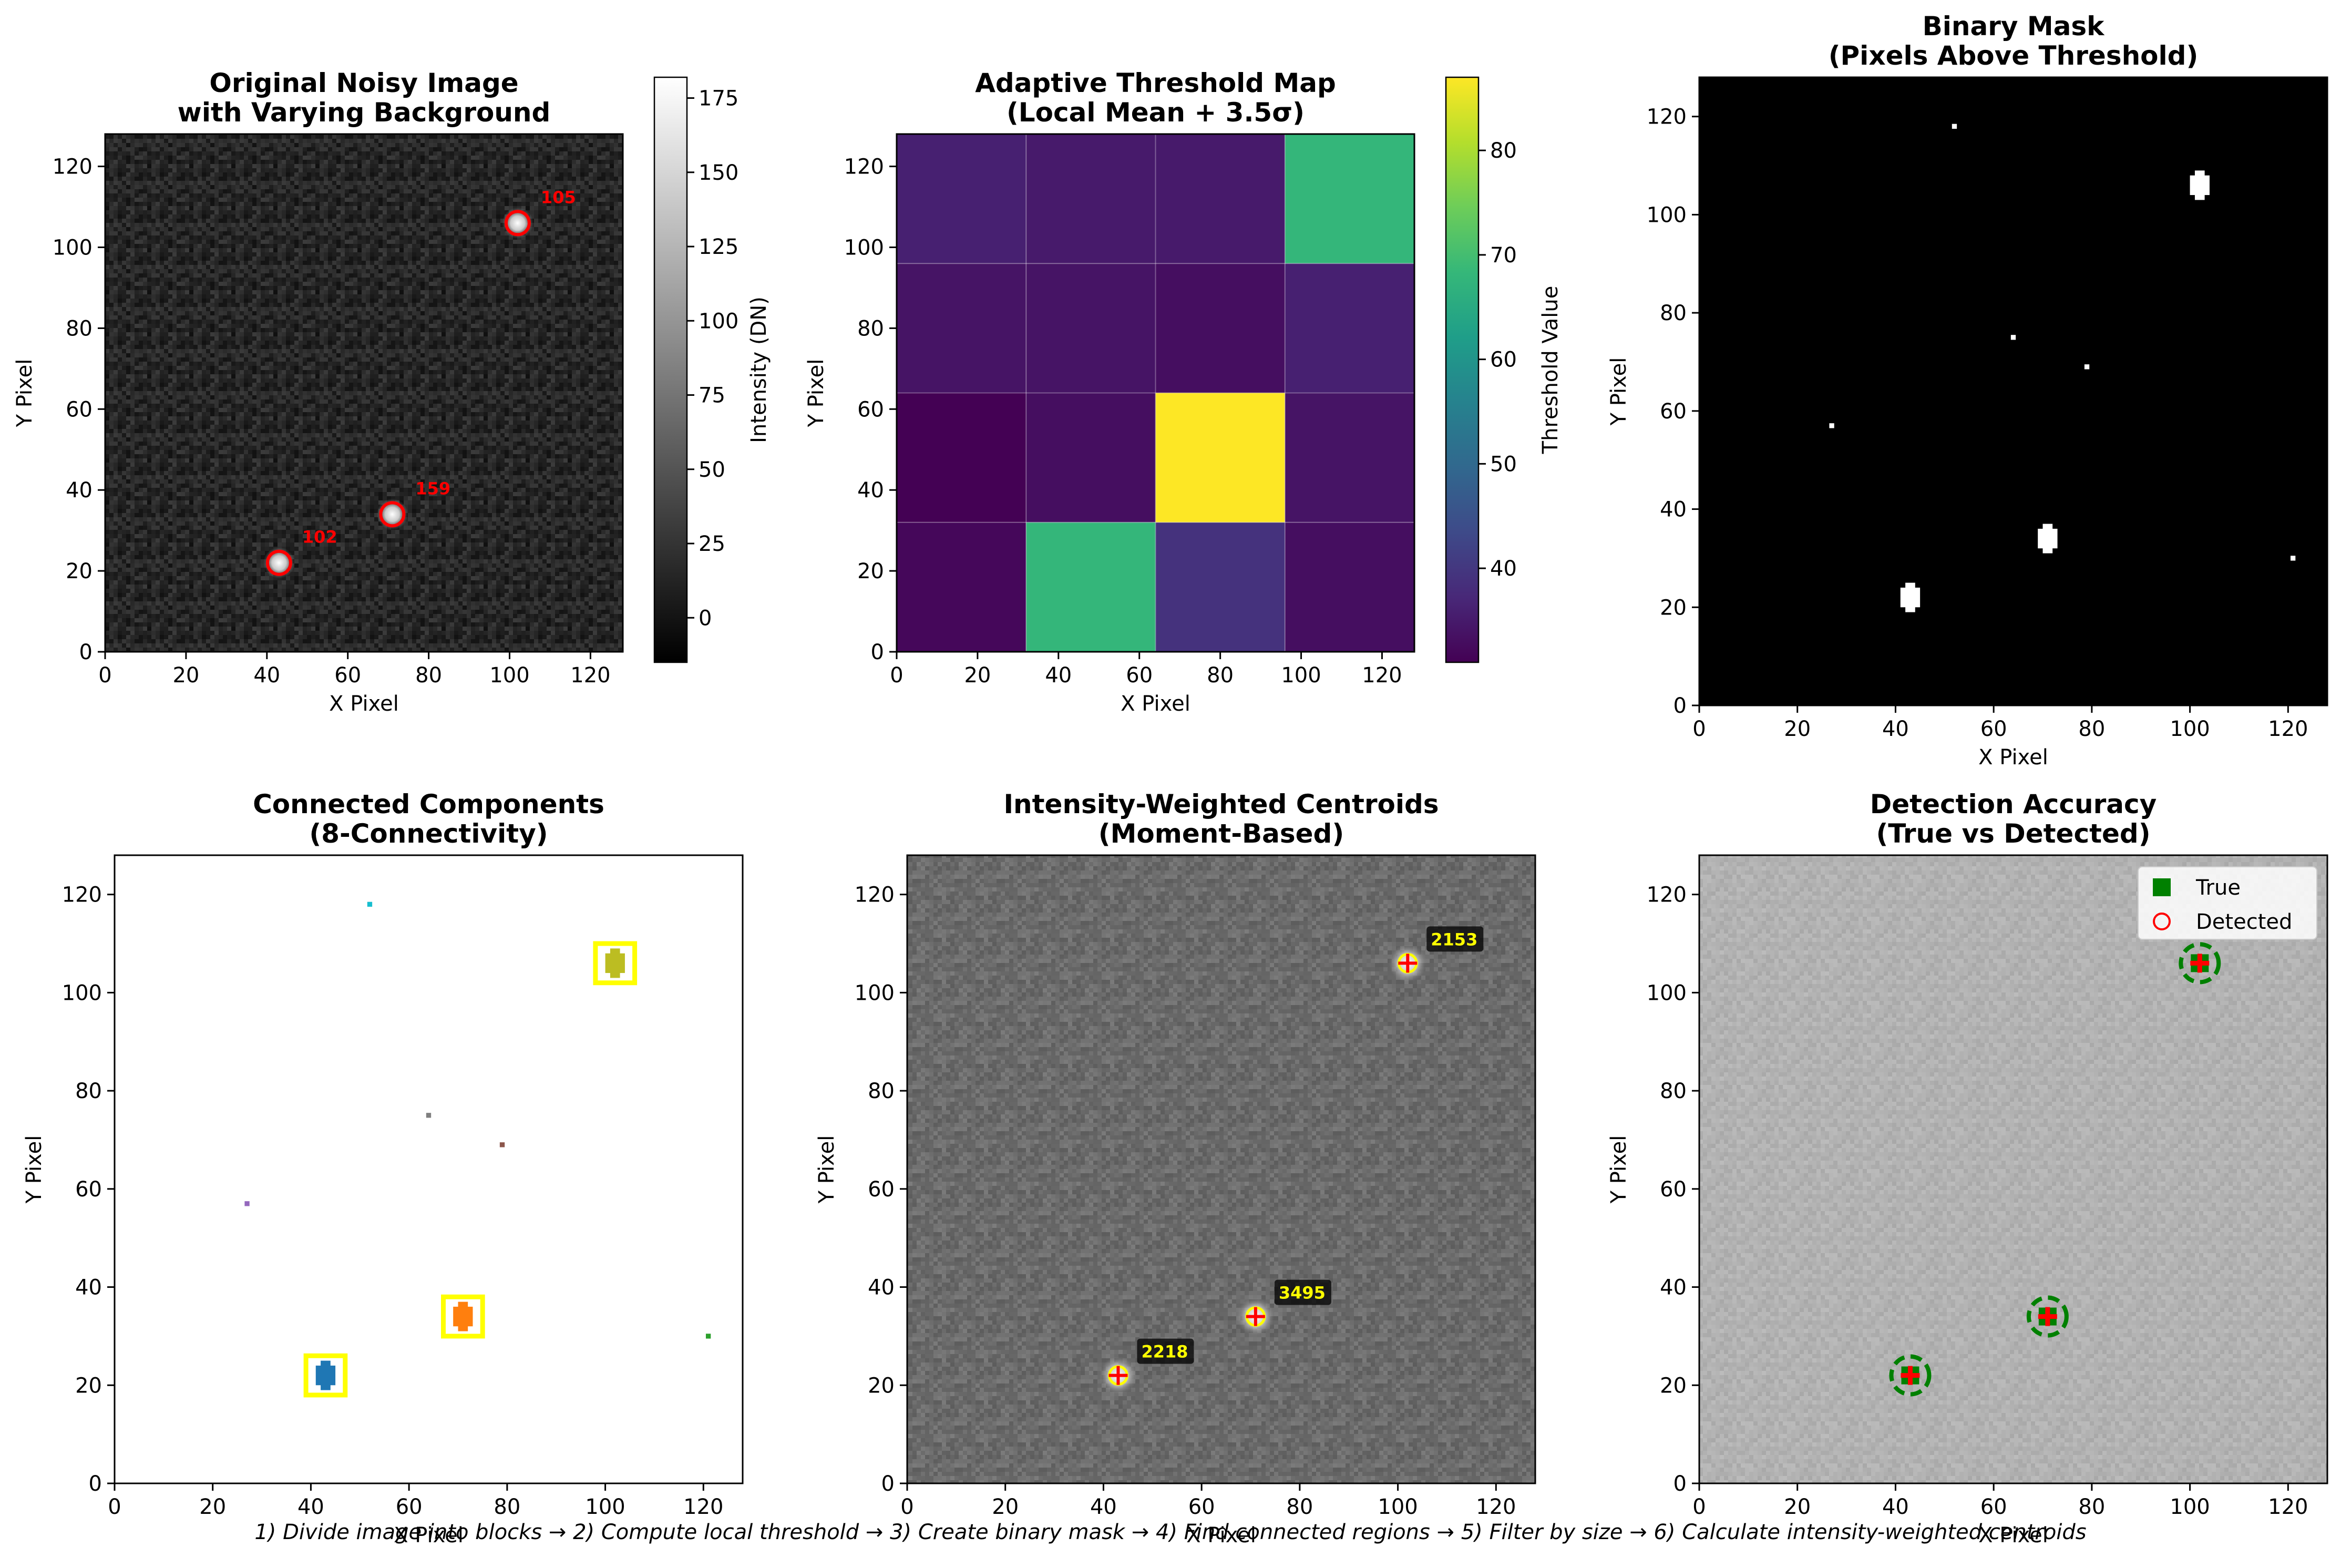  Describe the element at coordinates (79, 571) in the screenshot. I see `p1-ytick-label: 20` at that location.